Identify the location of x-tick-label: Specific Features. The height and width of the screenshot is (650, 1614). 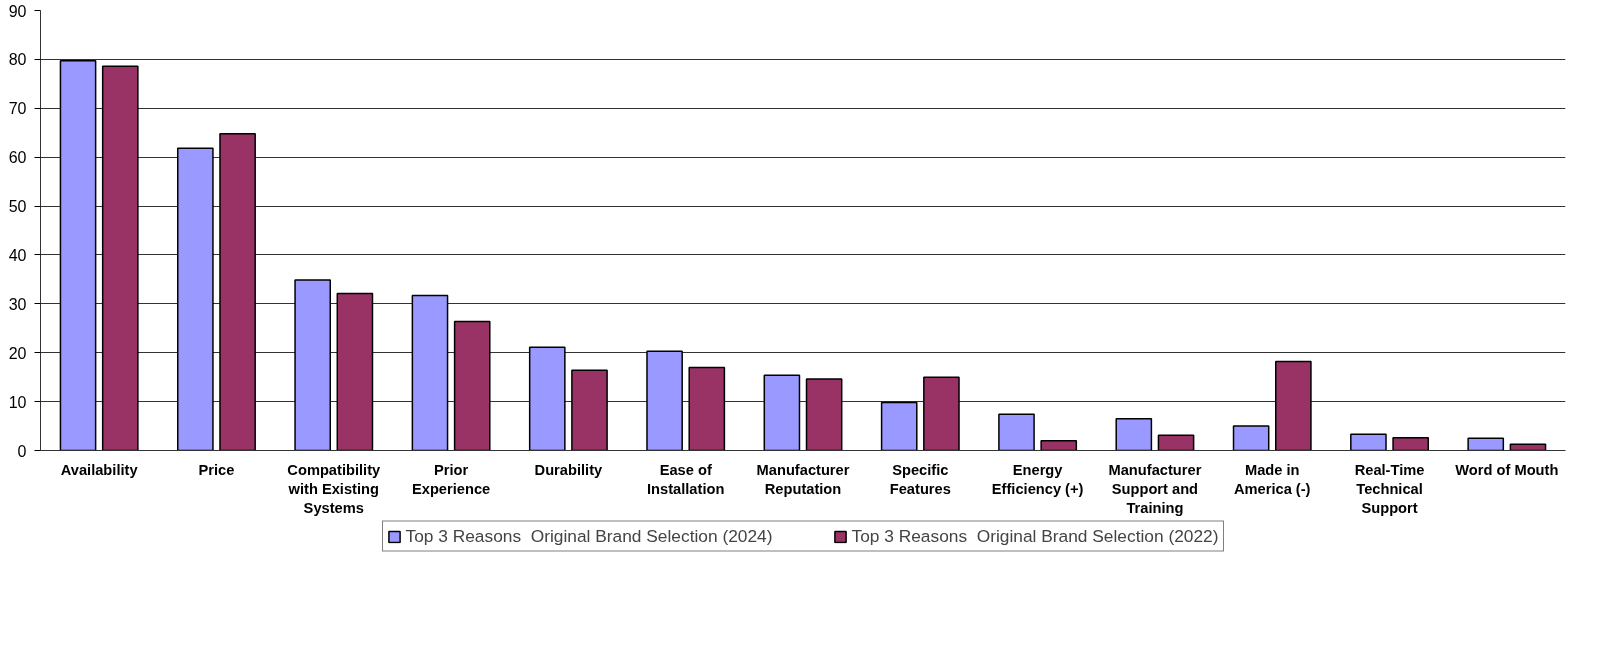
(920, 479).